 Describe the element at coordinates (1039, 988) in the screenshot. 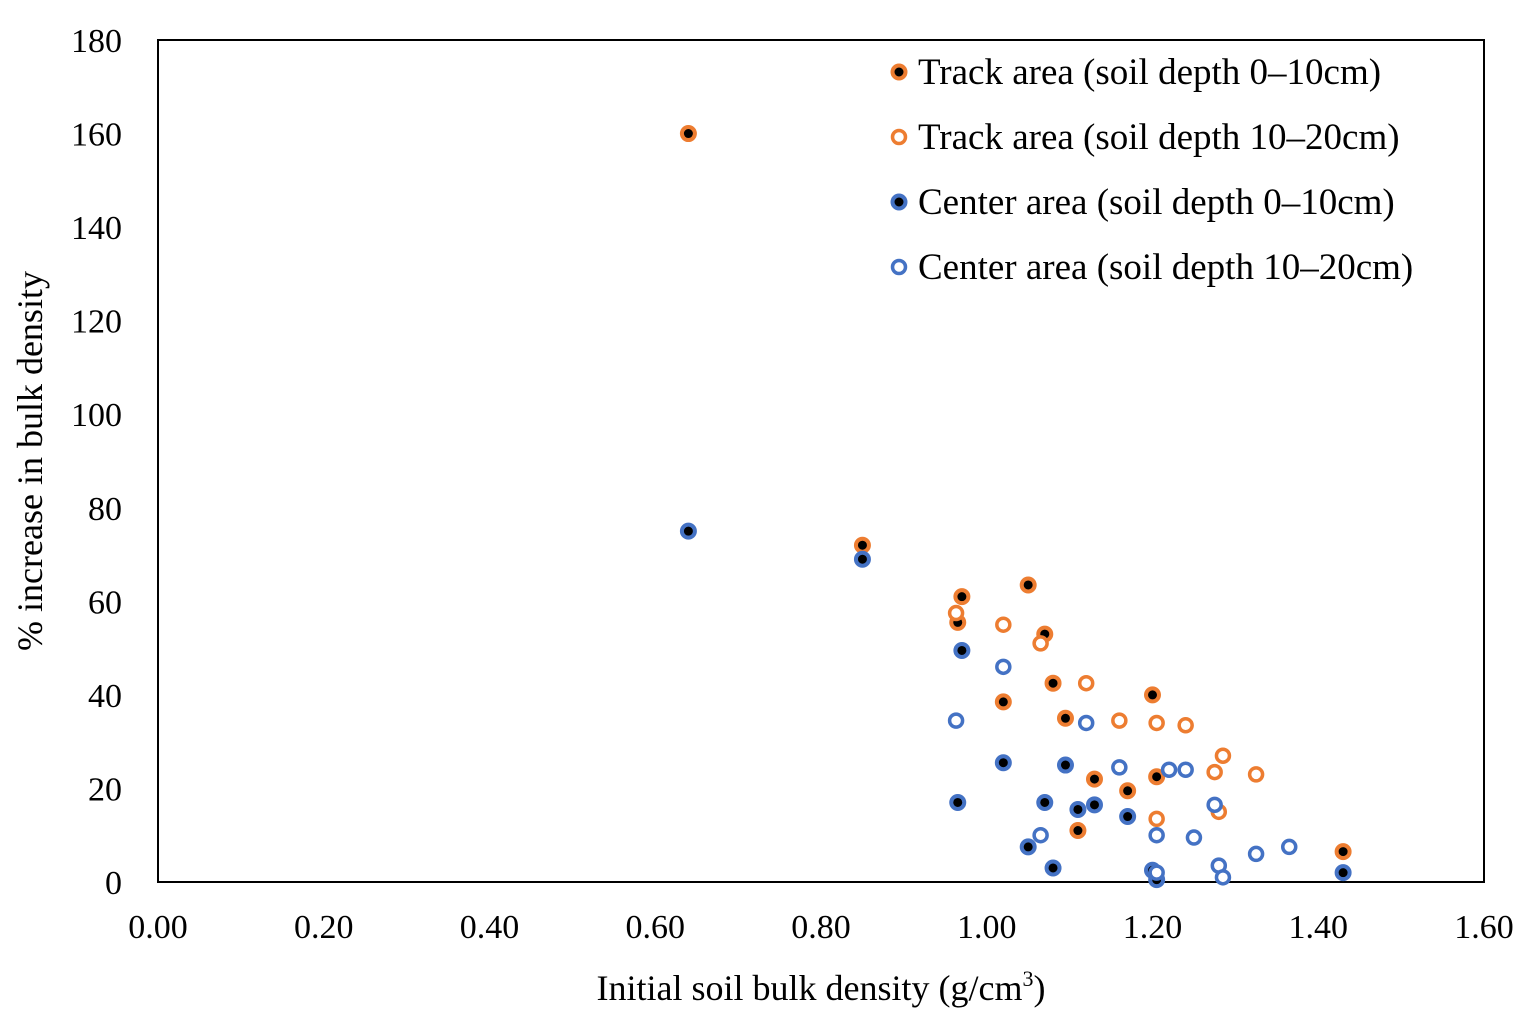

I see `x-axis-title-end: )` at that location.